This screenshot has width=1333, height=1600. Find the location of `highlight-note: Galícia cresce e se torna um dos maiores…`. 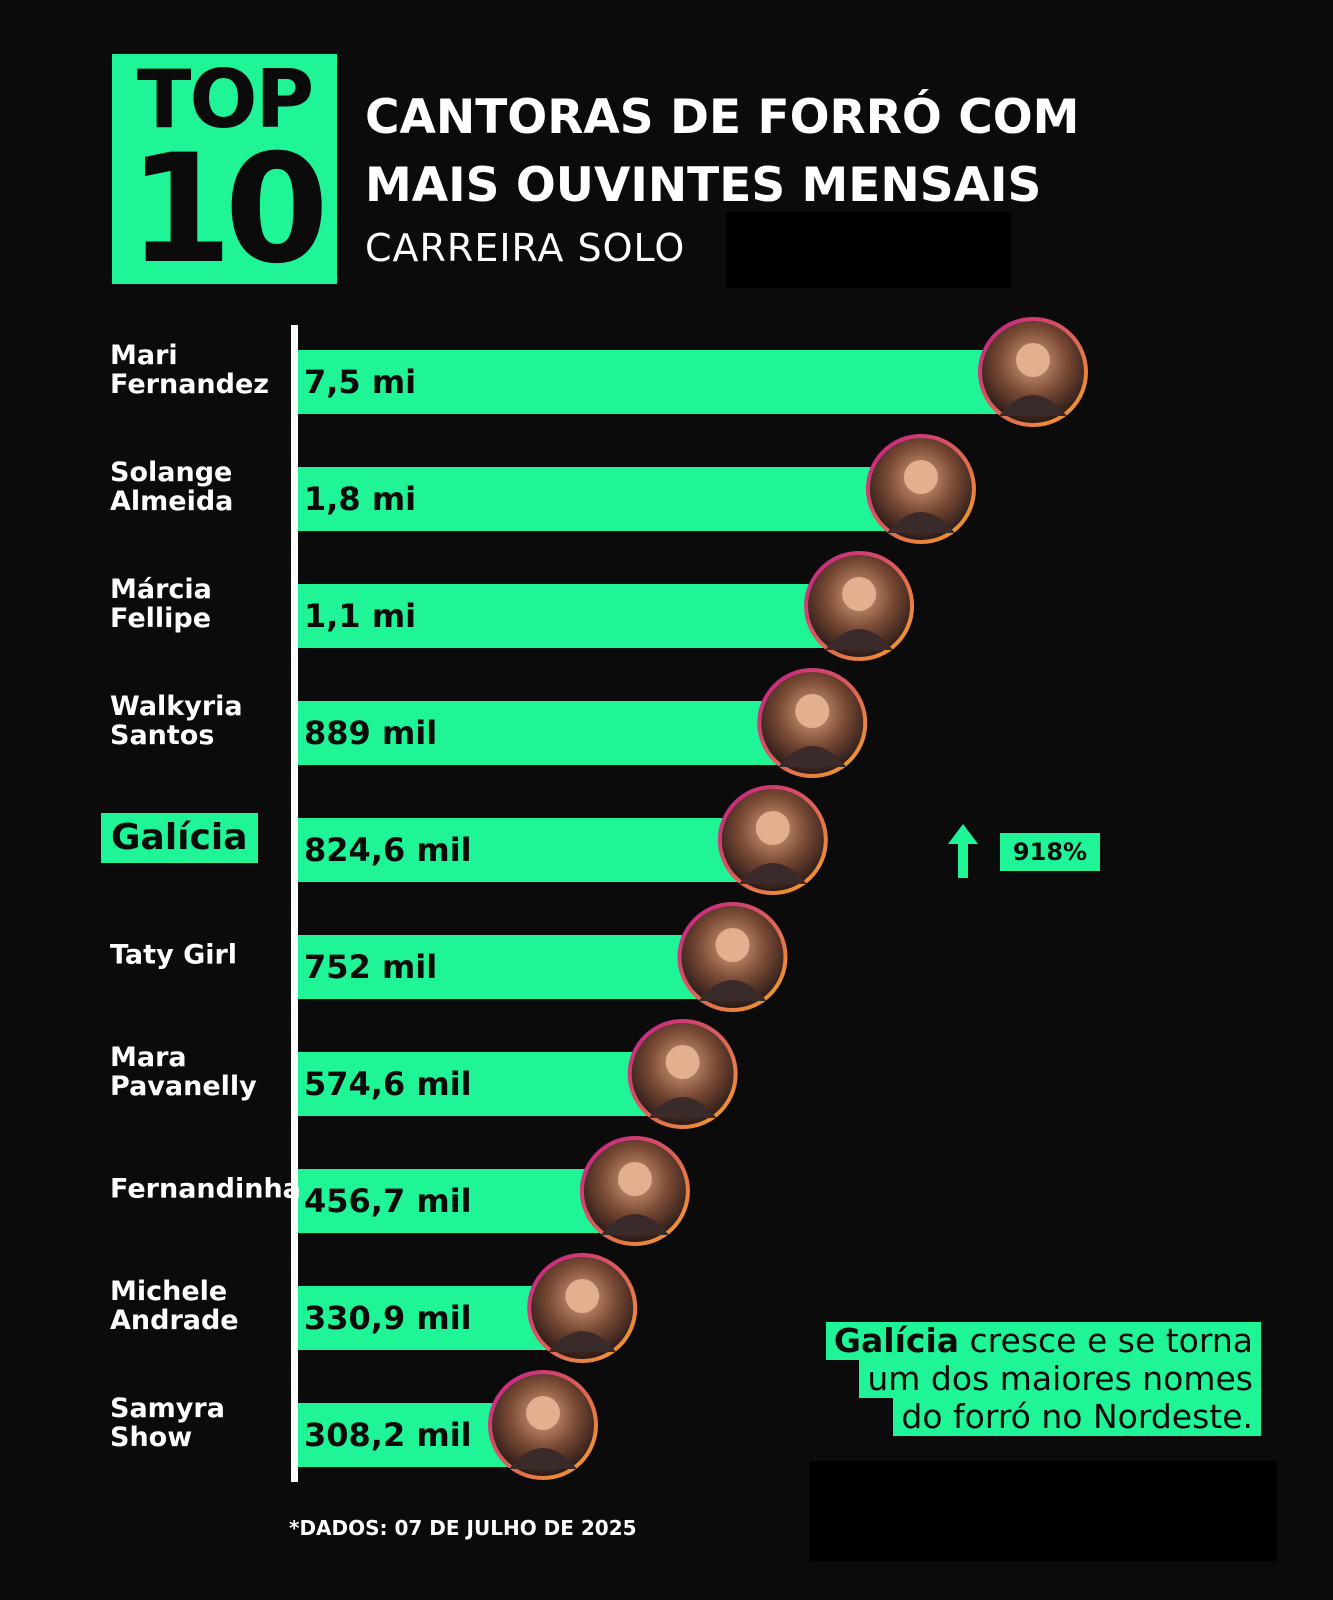

highlight-note: Galícia cresce e se torna um dos maiores… is located at coordinates (1043, 1378).